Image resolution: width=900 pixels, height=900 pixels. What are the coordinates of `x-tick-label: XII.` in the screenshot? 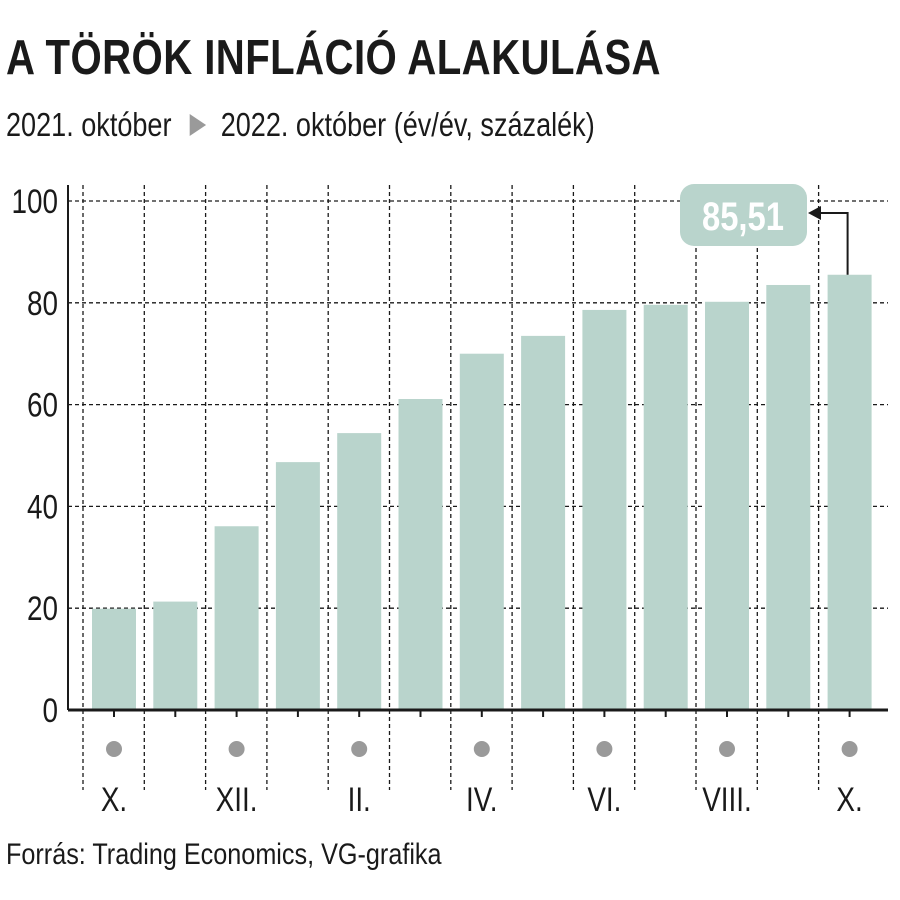 It's located at (237, 799).